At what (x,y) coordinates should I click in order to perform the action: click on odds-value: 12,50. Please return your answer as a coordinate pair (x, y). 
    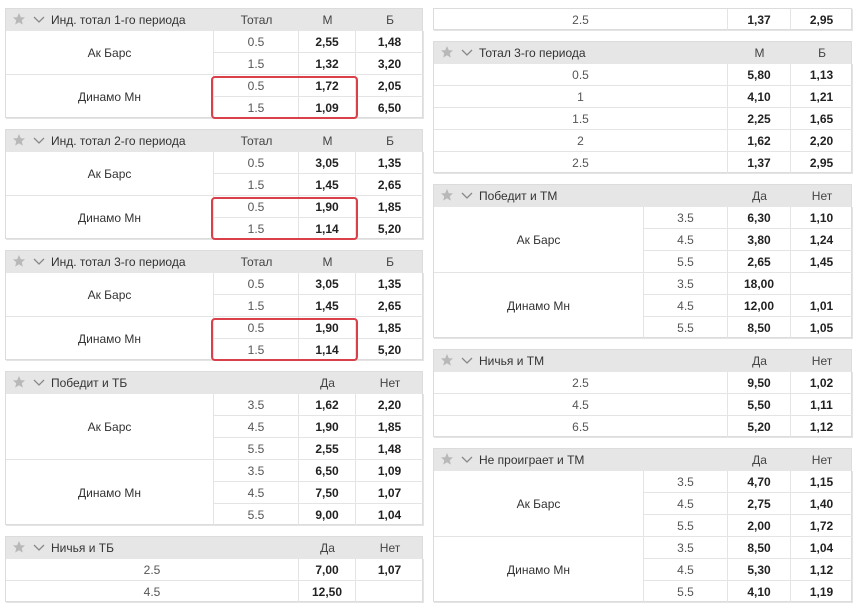
    Looking at the image, I should click on (327, 592).